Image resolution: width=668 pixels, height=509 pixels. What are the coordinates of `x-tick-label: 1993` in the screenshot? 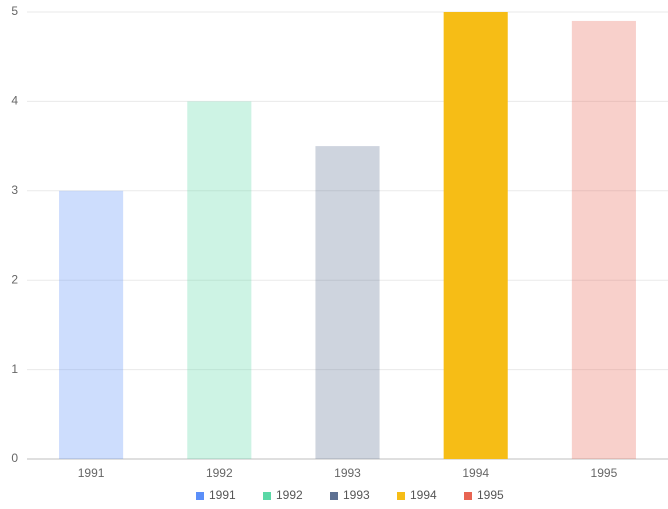 It's located at (347, 473).